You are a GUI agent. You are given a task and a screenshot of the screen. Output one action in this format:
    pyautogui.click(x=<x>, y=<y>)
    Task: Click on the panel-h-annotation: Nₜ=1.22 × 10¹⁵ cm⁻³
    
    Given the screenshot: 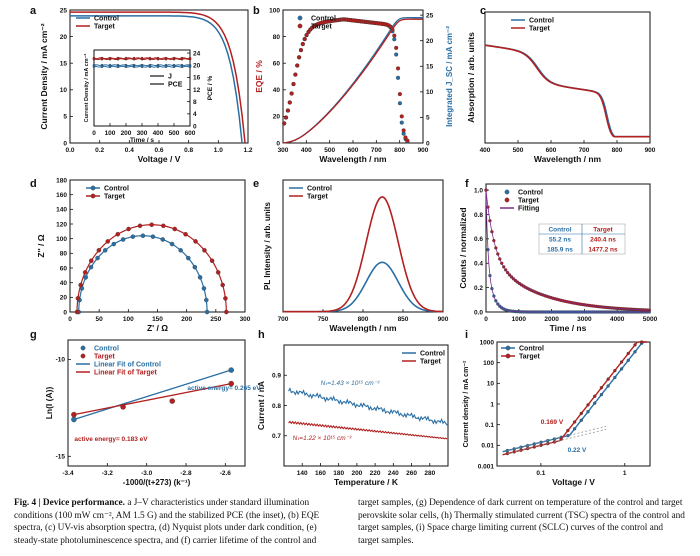 What is the action you would take?
    pyautogui.click(x=322, y=438)
    